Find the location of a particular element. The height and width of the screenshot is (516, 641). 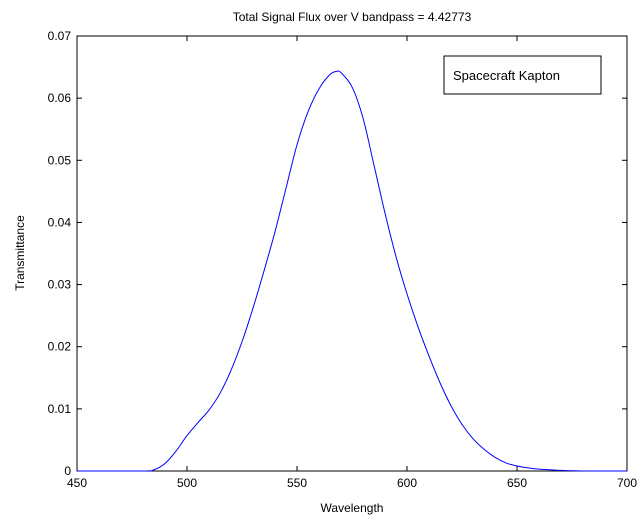

x-tick-label: 650 is located at coordinates (517, 483).